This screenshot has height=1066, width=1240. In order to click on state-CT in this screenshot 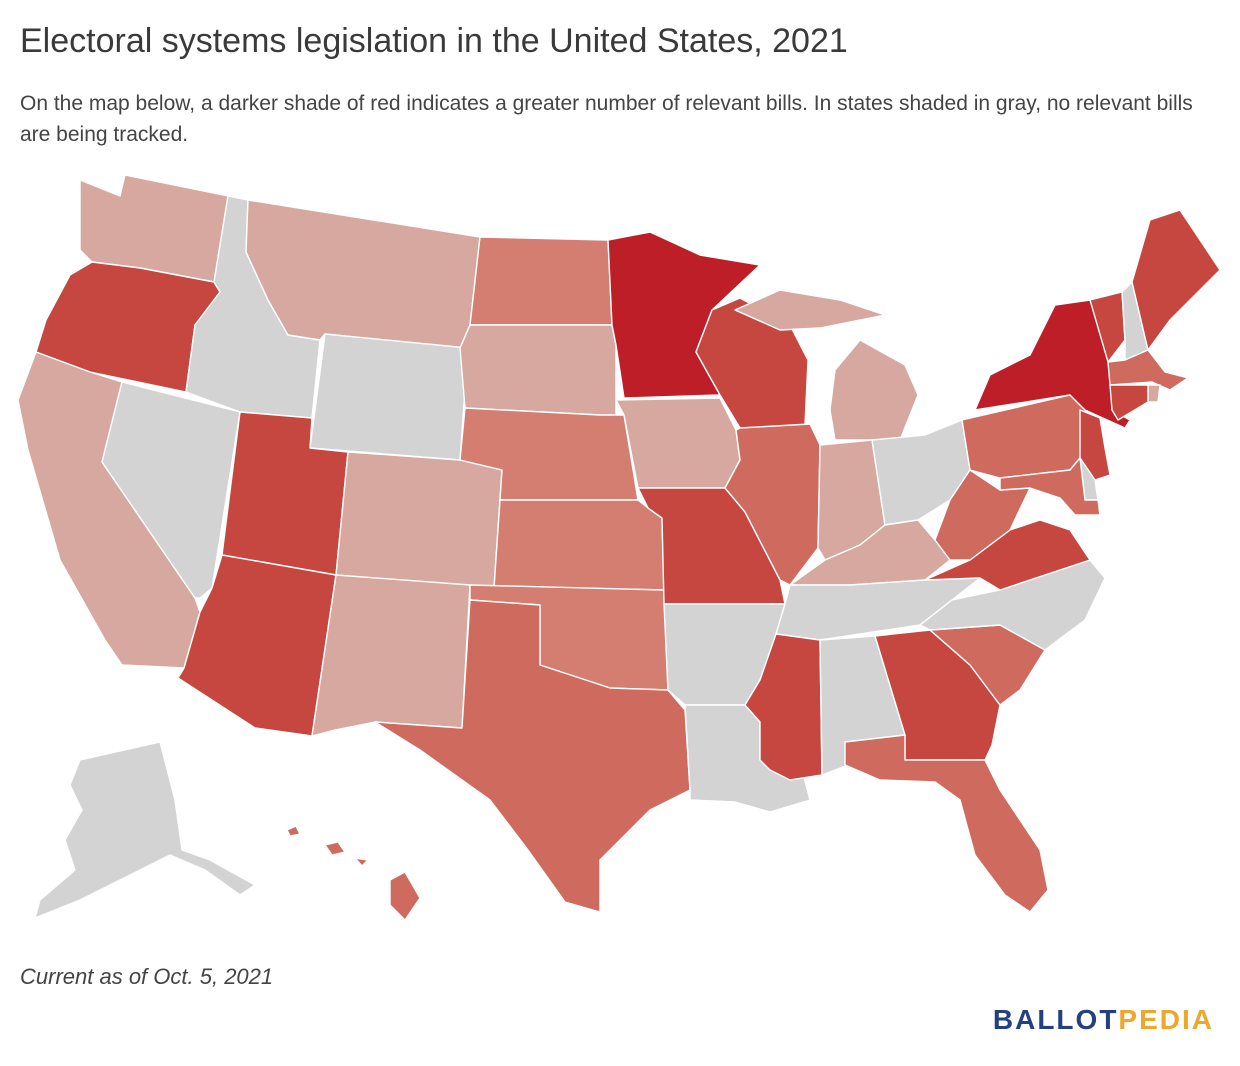, I will do `click(1129, 402)`.